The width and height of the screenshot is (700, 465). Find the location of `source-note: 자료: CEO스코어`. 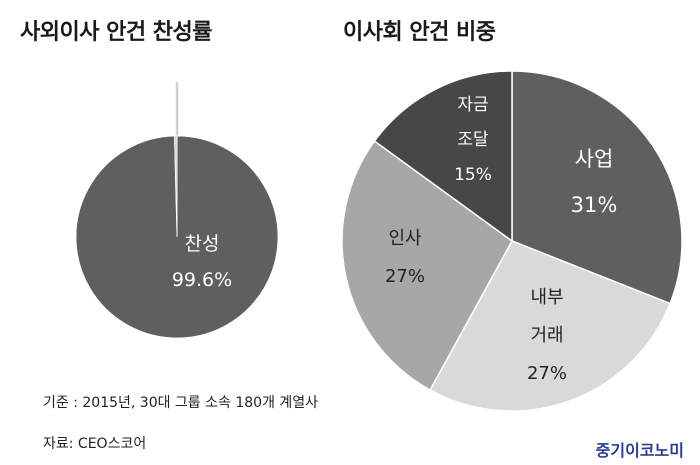

source-note: 자료: CEO스코어 is located at coordinates (95, 444).